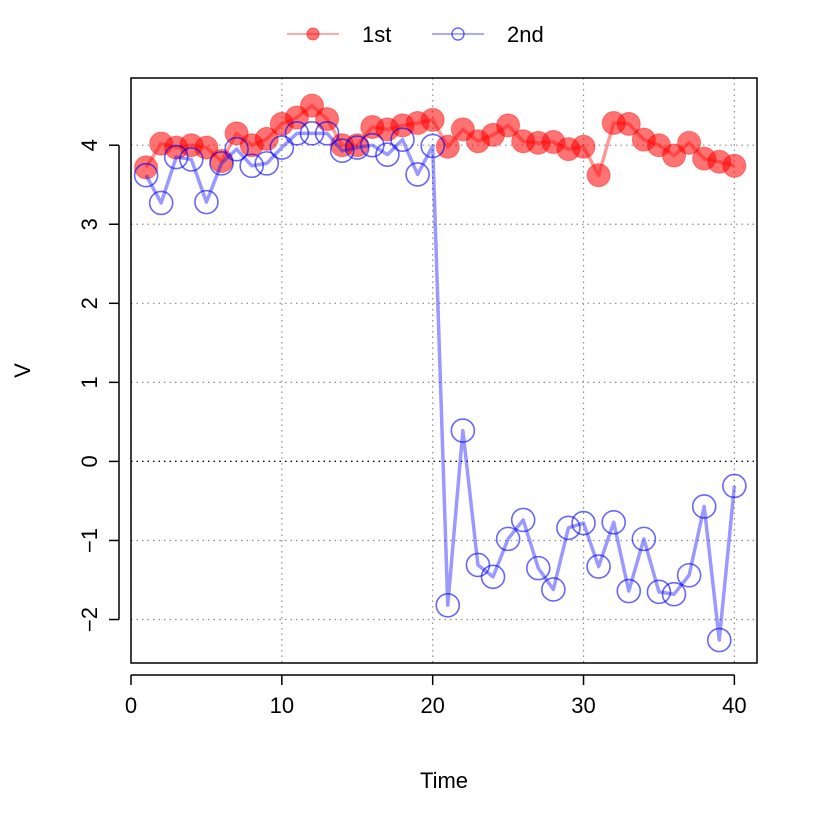 Image resolution: width=830 pixels, height=830 pixels. I want to click on y-tick-label: −2, so click(89, 619).